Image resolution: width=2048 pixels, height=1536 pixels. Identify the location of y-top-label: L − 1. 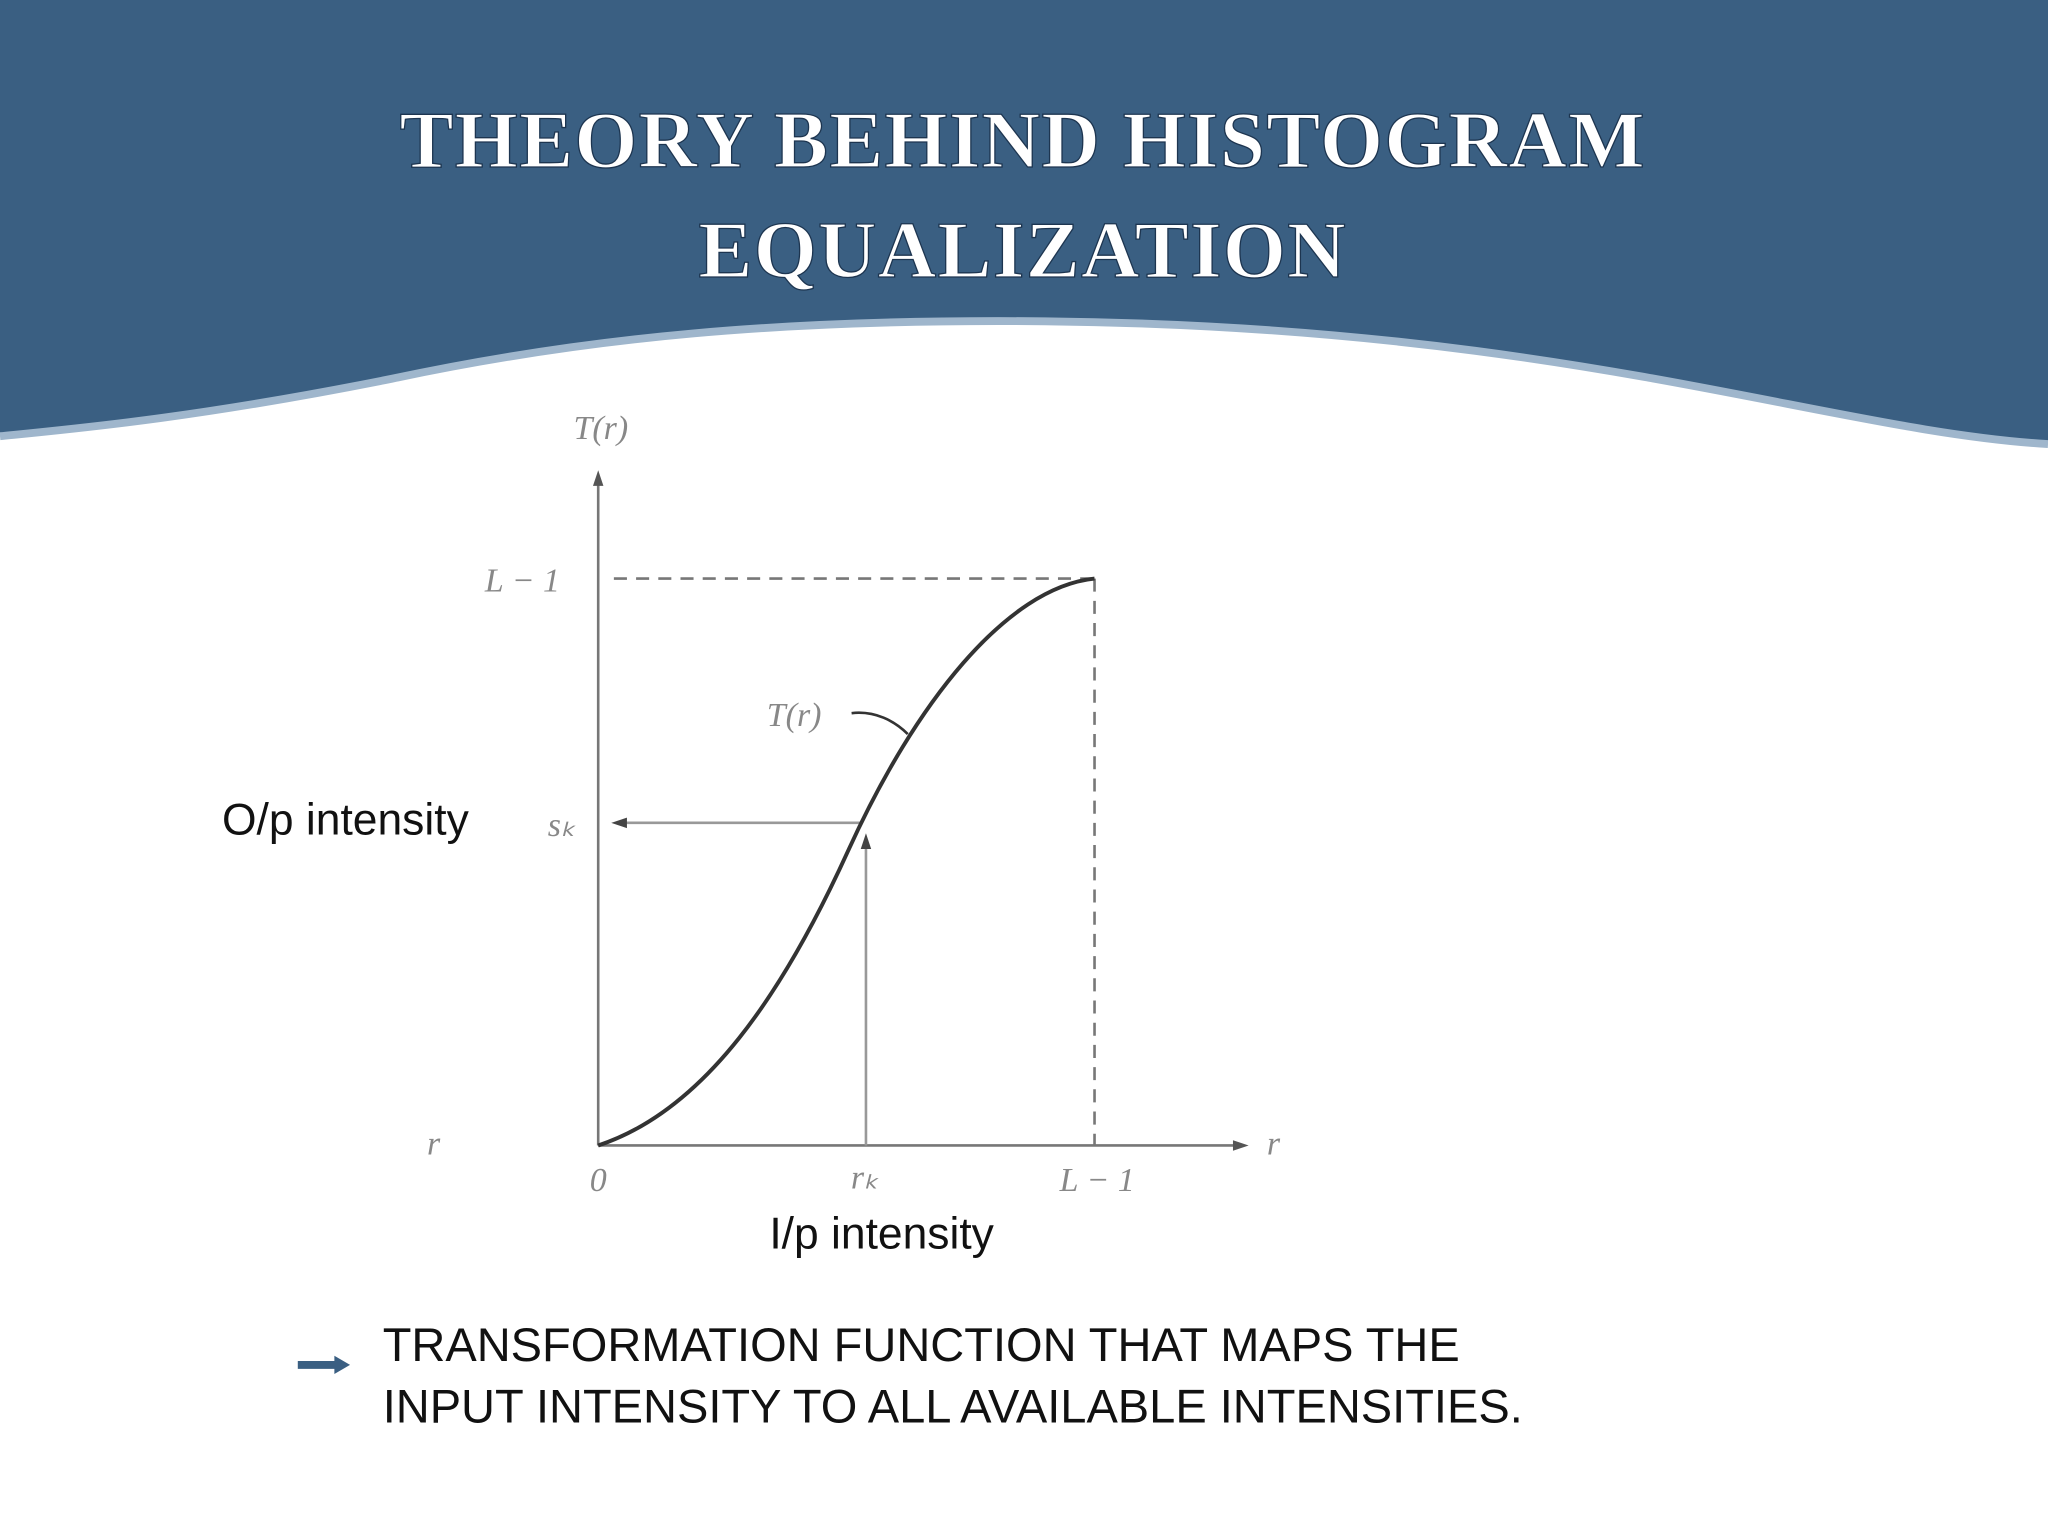
(522, 581).